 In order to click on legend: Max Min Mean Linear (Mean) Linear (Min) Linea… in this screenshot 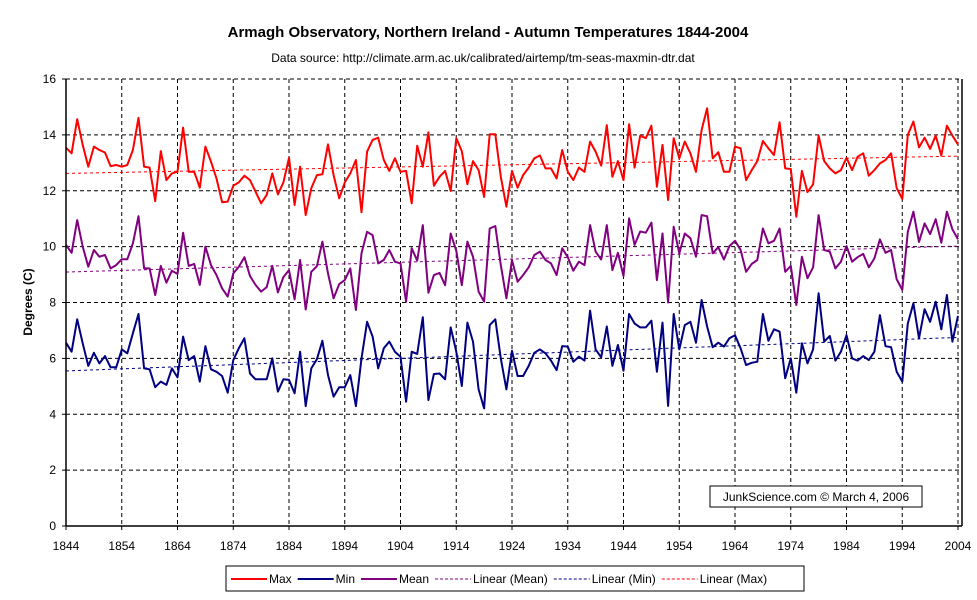, I will do `click(515, 578)`.